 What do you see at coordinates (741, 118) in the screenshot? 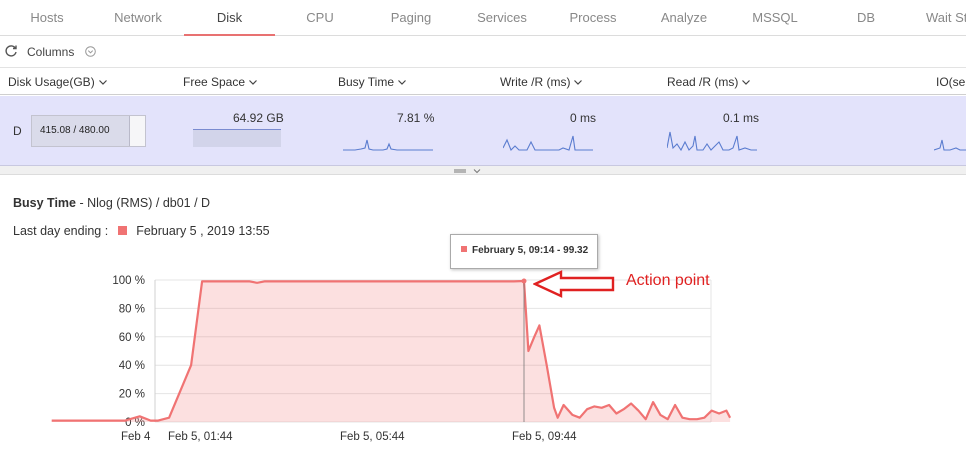
I see `read-r-value: 0.1 ms` at bounding box center [741, 118].